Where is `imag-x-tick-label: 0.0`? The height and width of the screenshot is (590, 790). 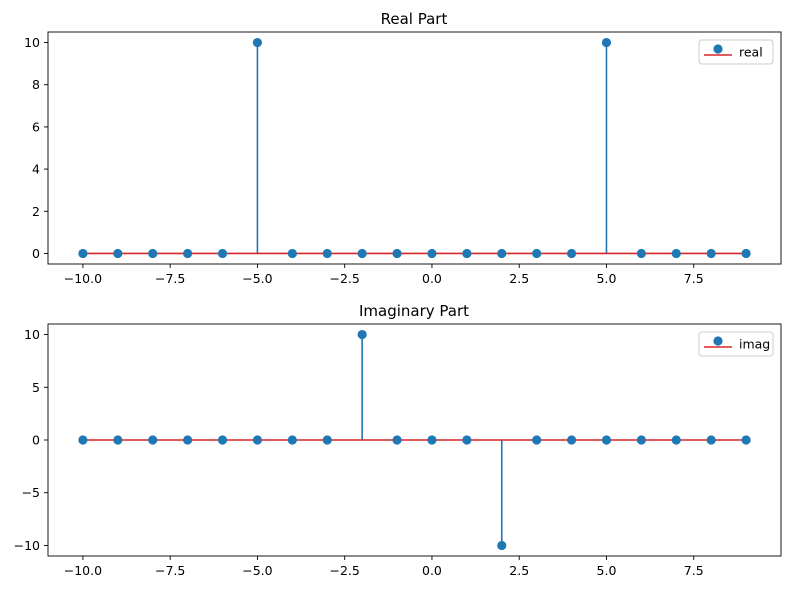 imag-x-tick-label: 0.0 is located at coordinates (432, 570).